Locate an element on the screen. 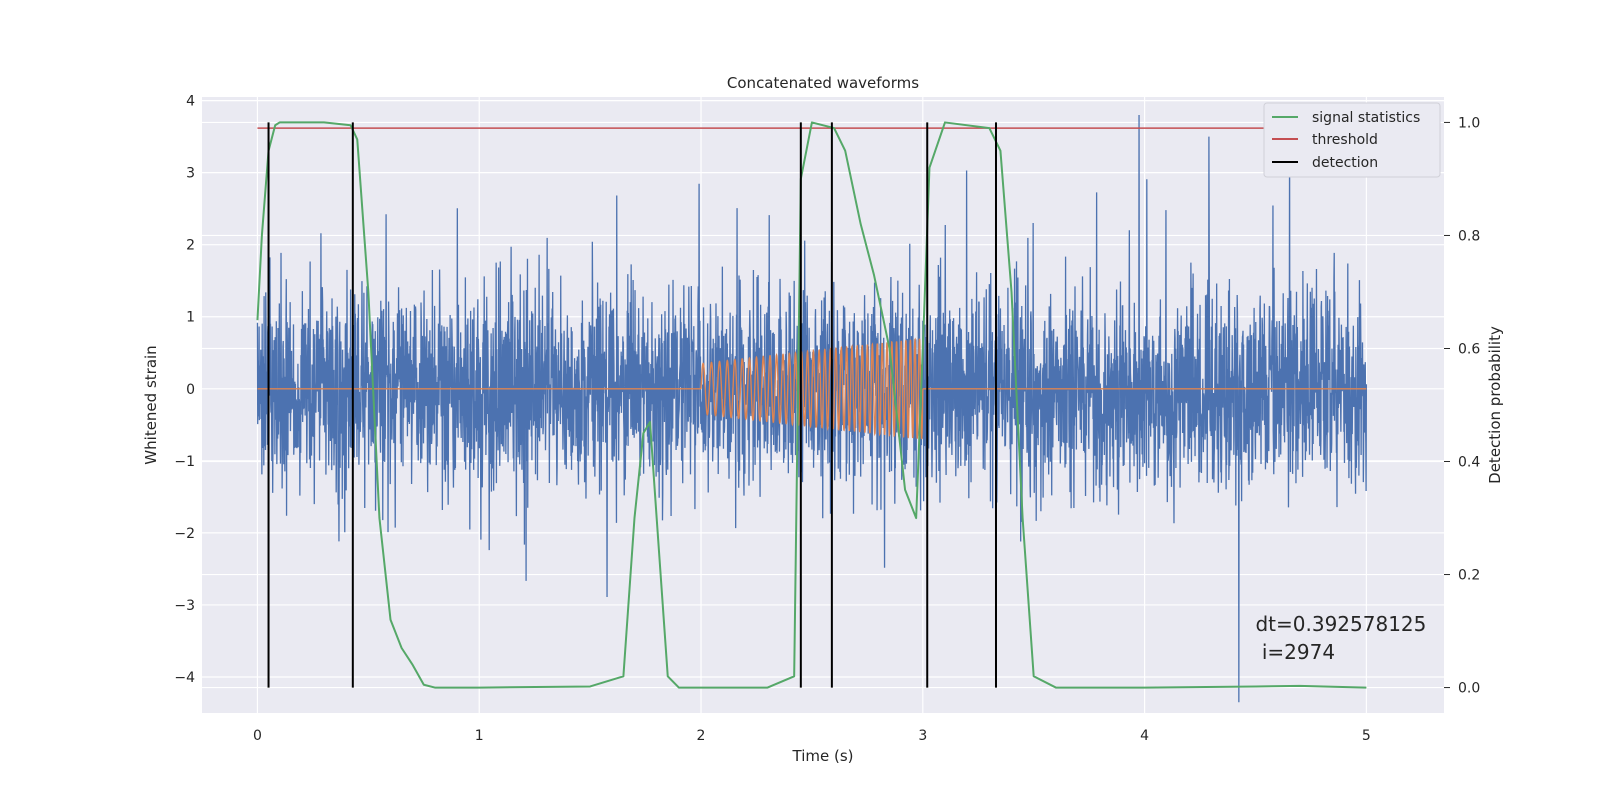 This screenshot has height=800, width=1600. y-tick-label: 4 is located at coordinates (190, 102).